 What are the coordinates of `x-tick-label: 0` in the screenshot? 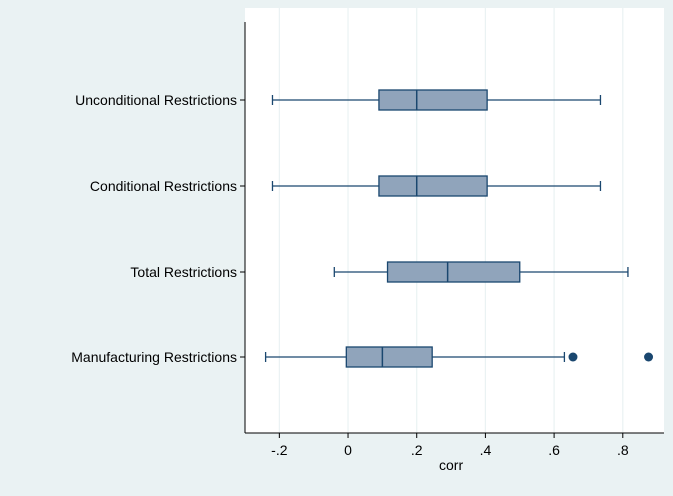 It's located at (348, 450).